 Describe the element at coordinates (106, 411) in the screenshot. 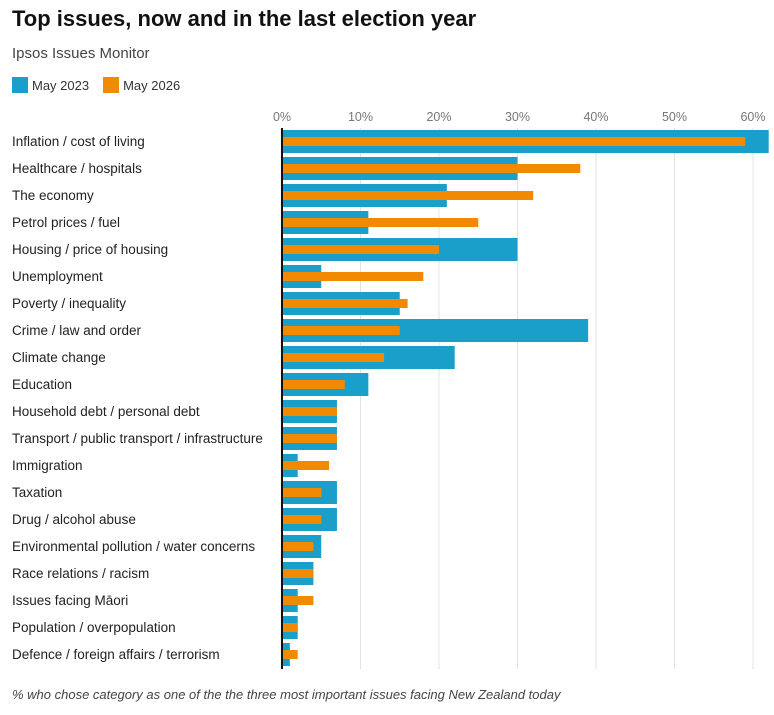

I see `category-label-10: Household debt / personal debt` at that location.